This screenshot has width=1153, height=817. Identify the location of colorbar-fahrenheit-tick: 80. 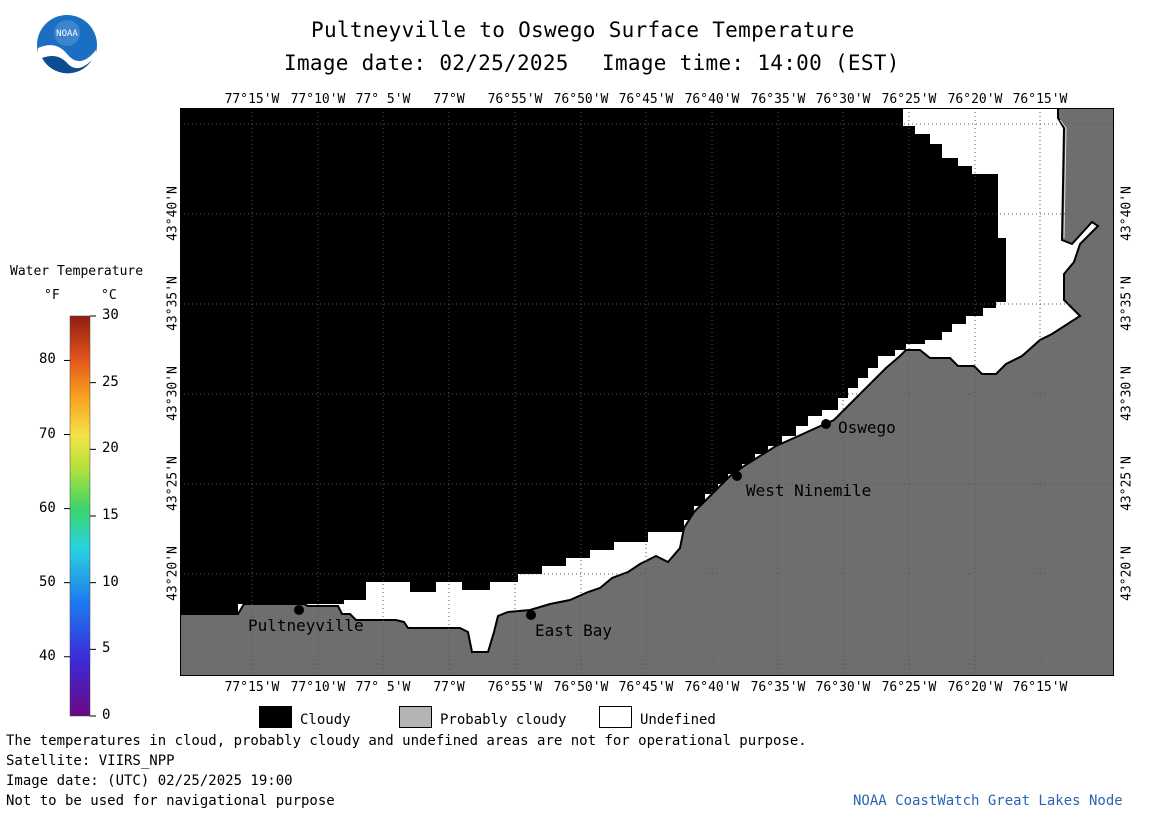
(47, 359).